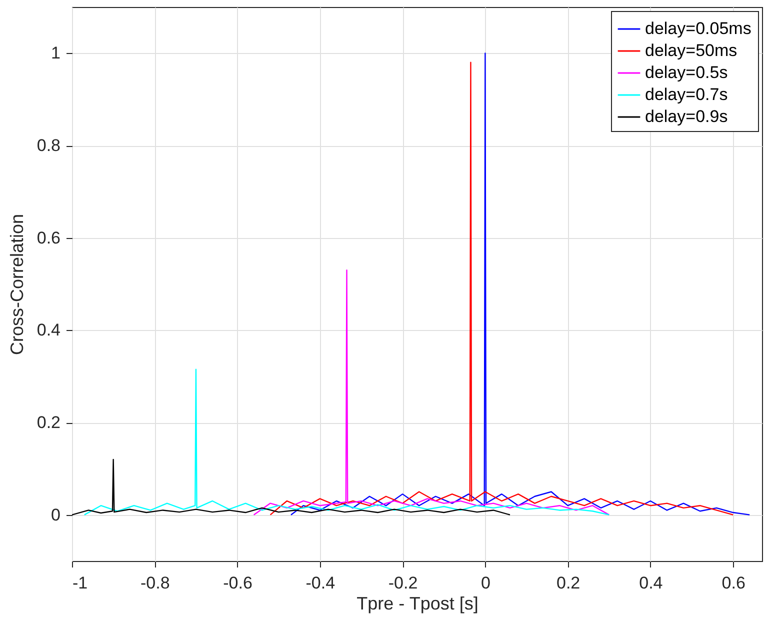  Describe the element at coordinates (686, 94) in the screenshot. I see `legend-label: delay=0.7s` at that location.